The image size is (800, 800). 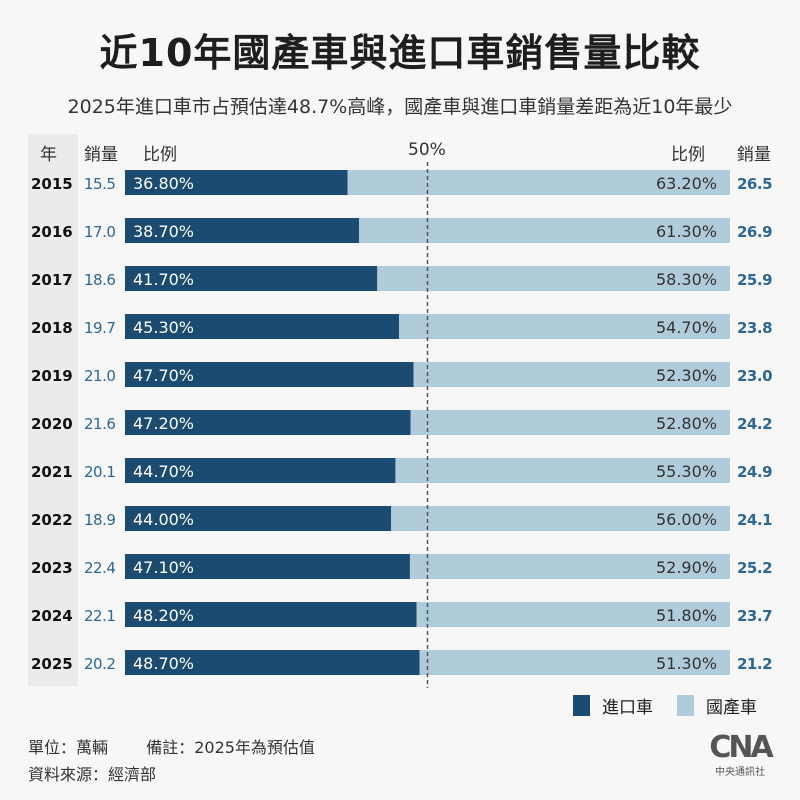 What do you see at coordinates (754, 424) in the screenshot?
I see `sales-domestic-label: 24.2` at bounding box center [754, 424].